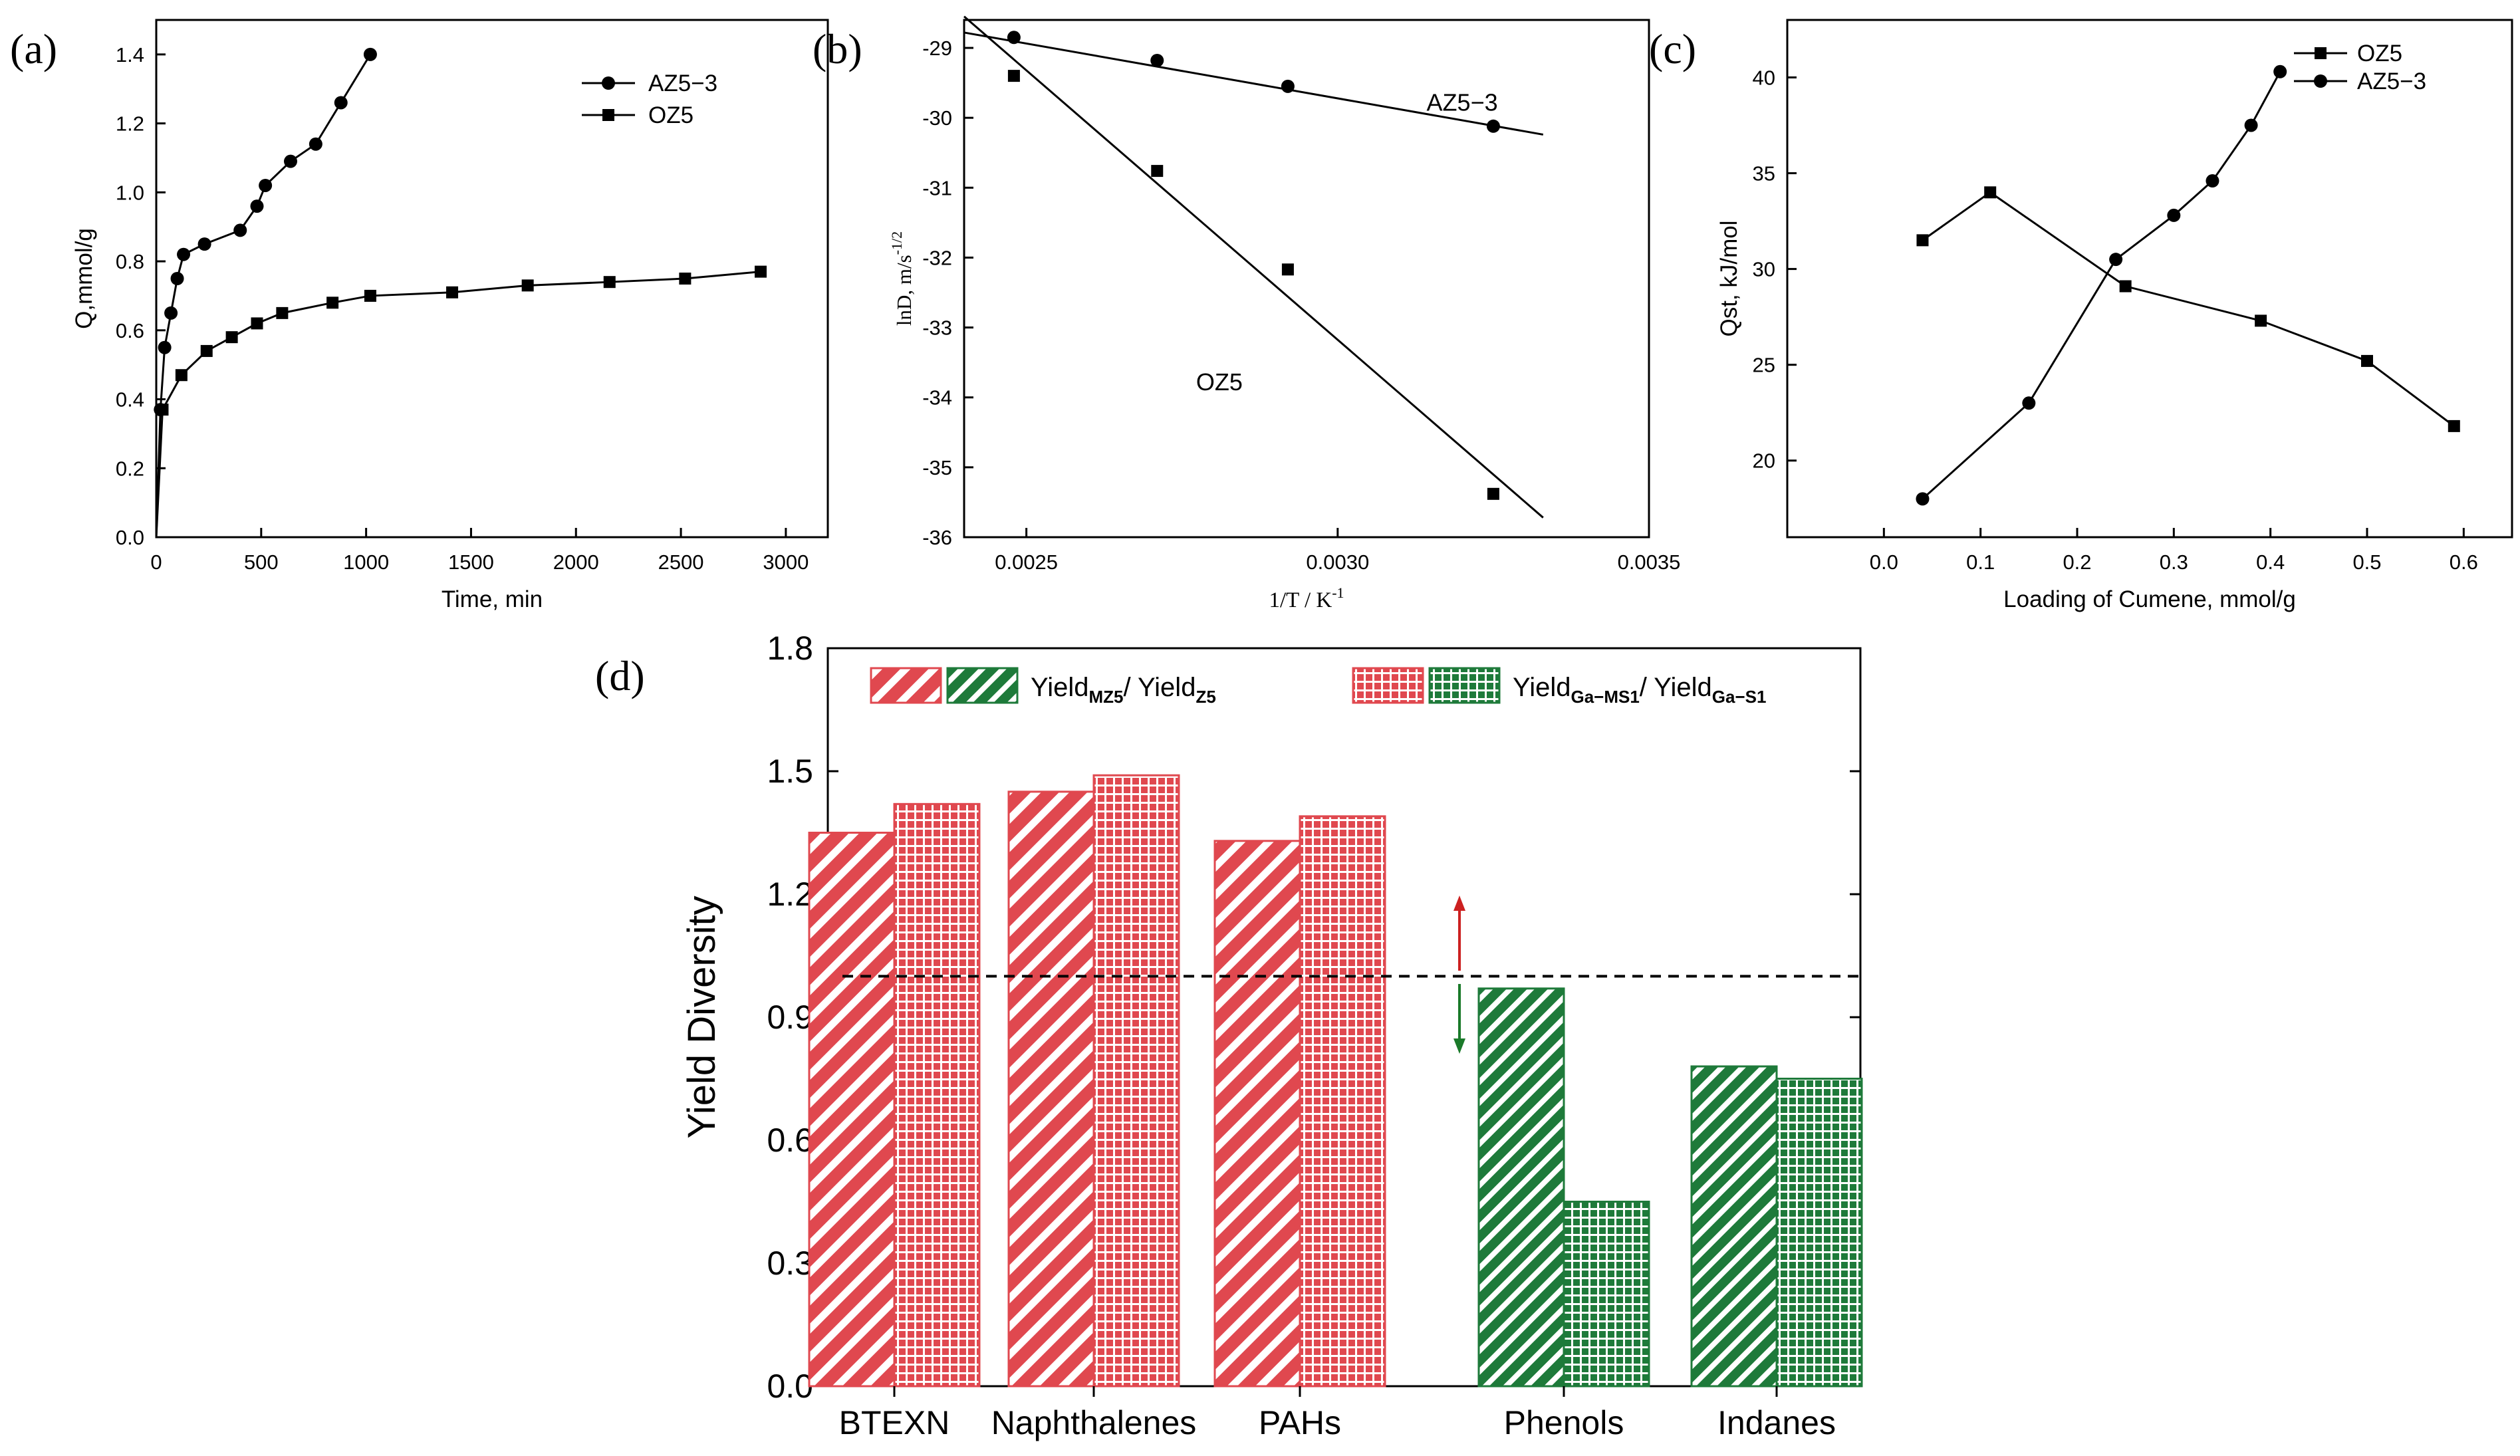 The image size is (2520, 1456). What do you see at coordinates (2366, 562) in the screenshot?
I see `x-tick-label: 0.5` at bounding box center [2366, 562].